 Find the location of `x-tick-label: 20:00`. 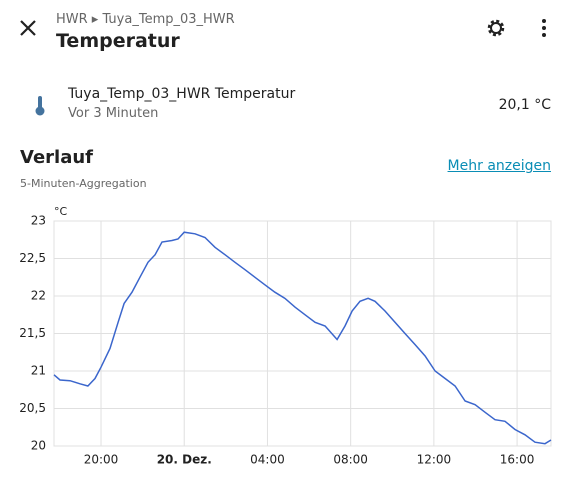

x-tick-label: 20:00 is located at coordinates (101, 460).